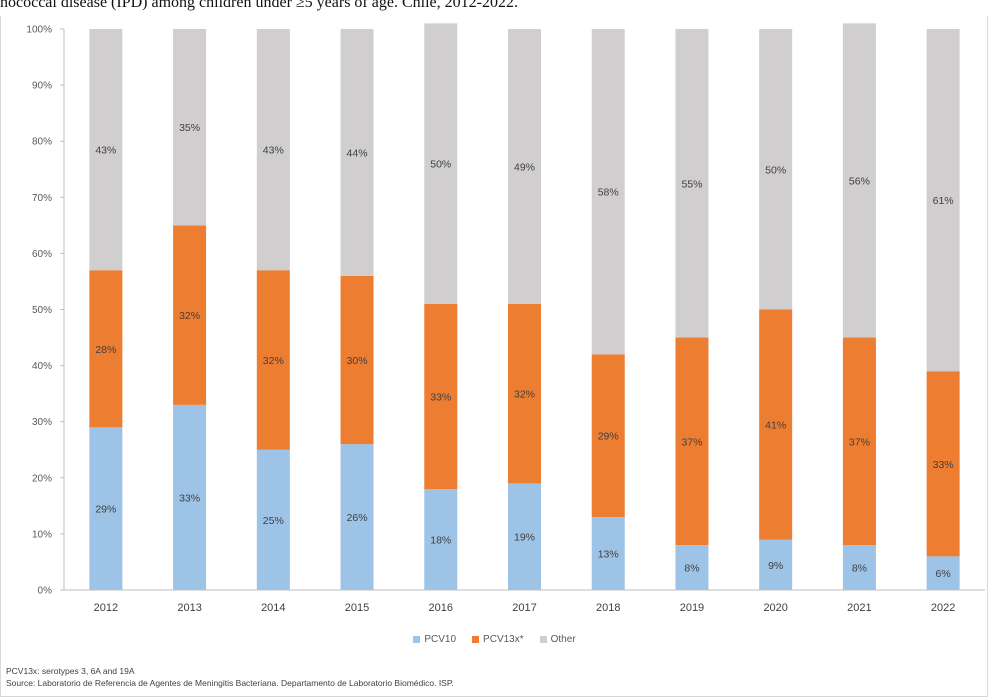  I want to click on data-label: 9%, so click(775, 566).